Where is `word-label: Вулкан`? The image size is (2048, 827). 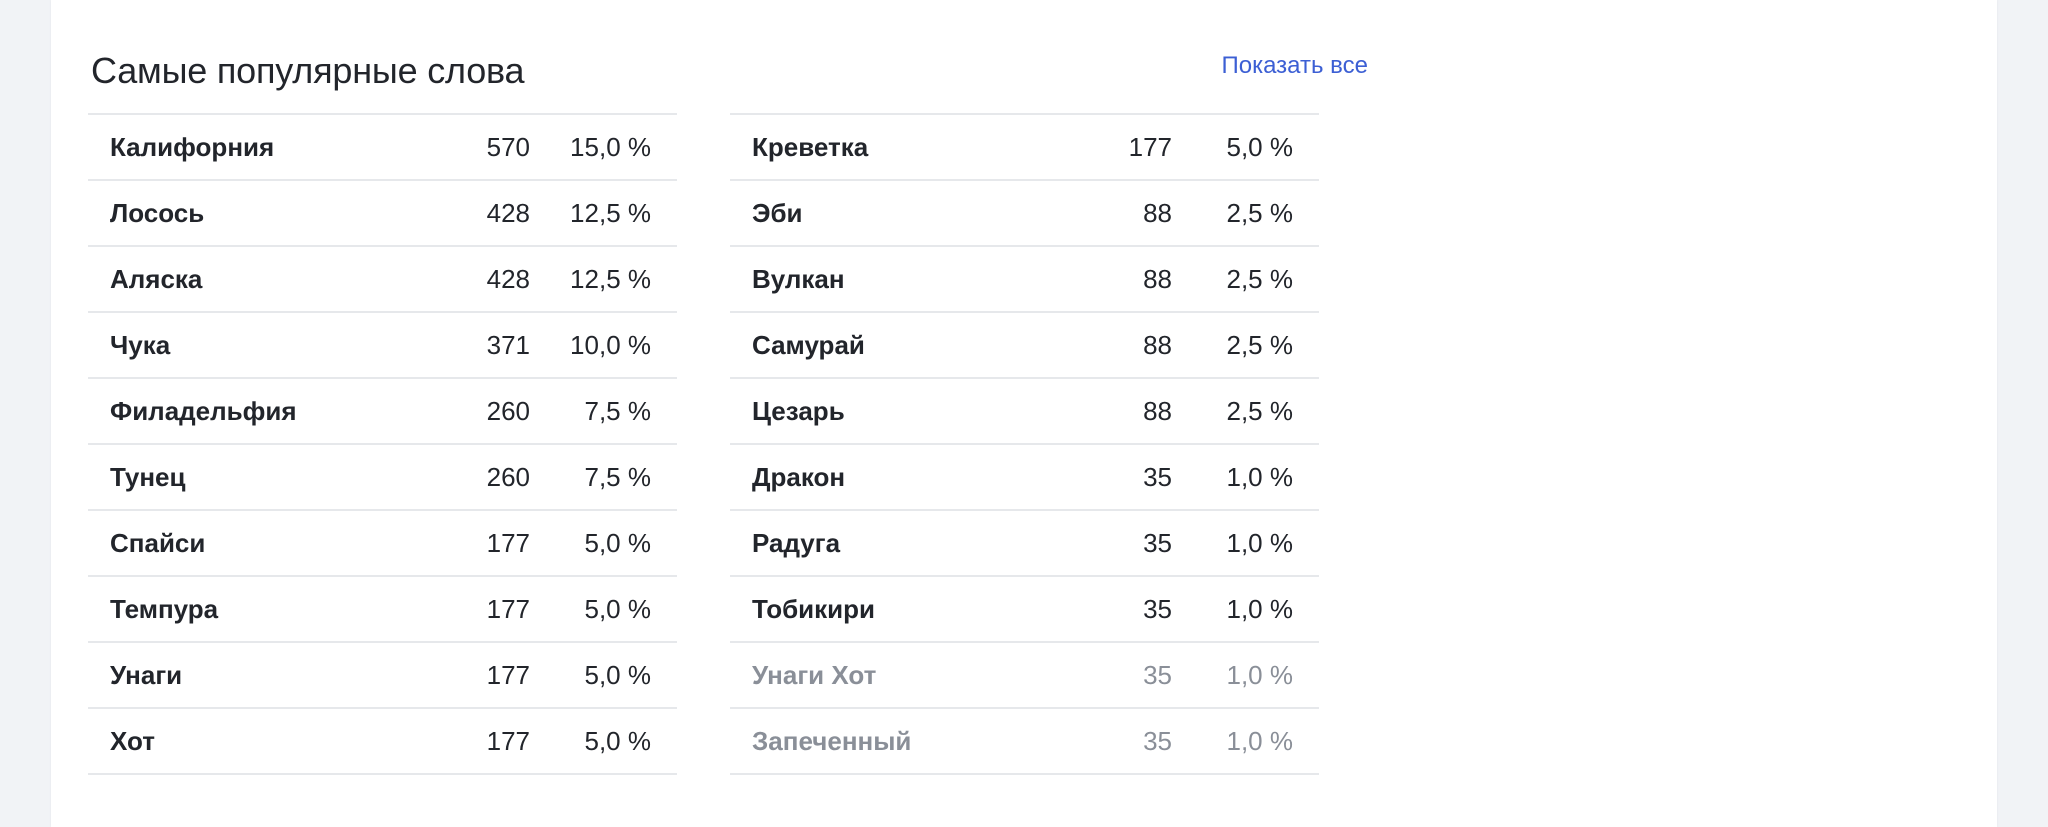 word-label: Вулкан is located at coordinates (798, 279).